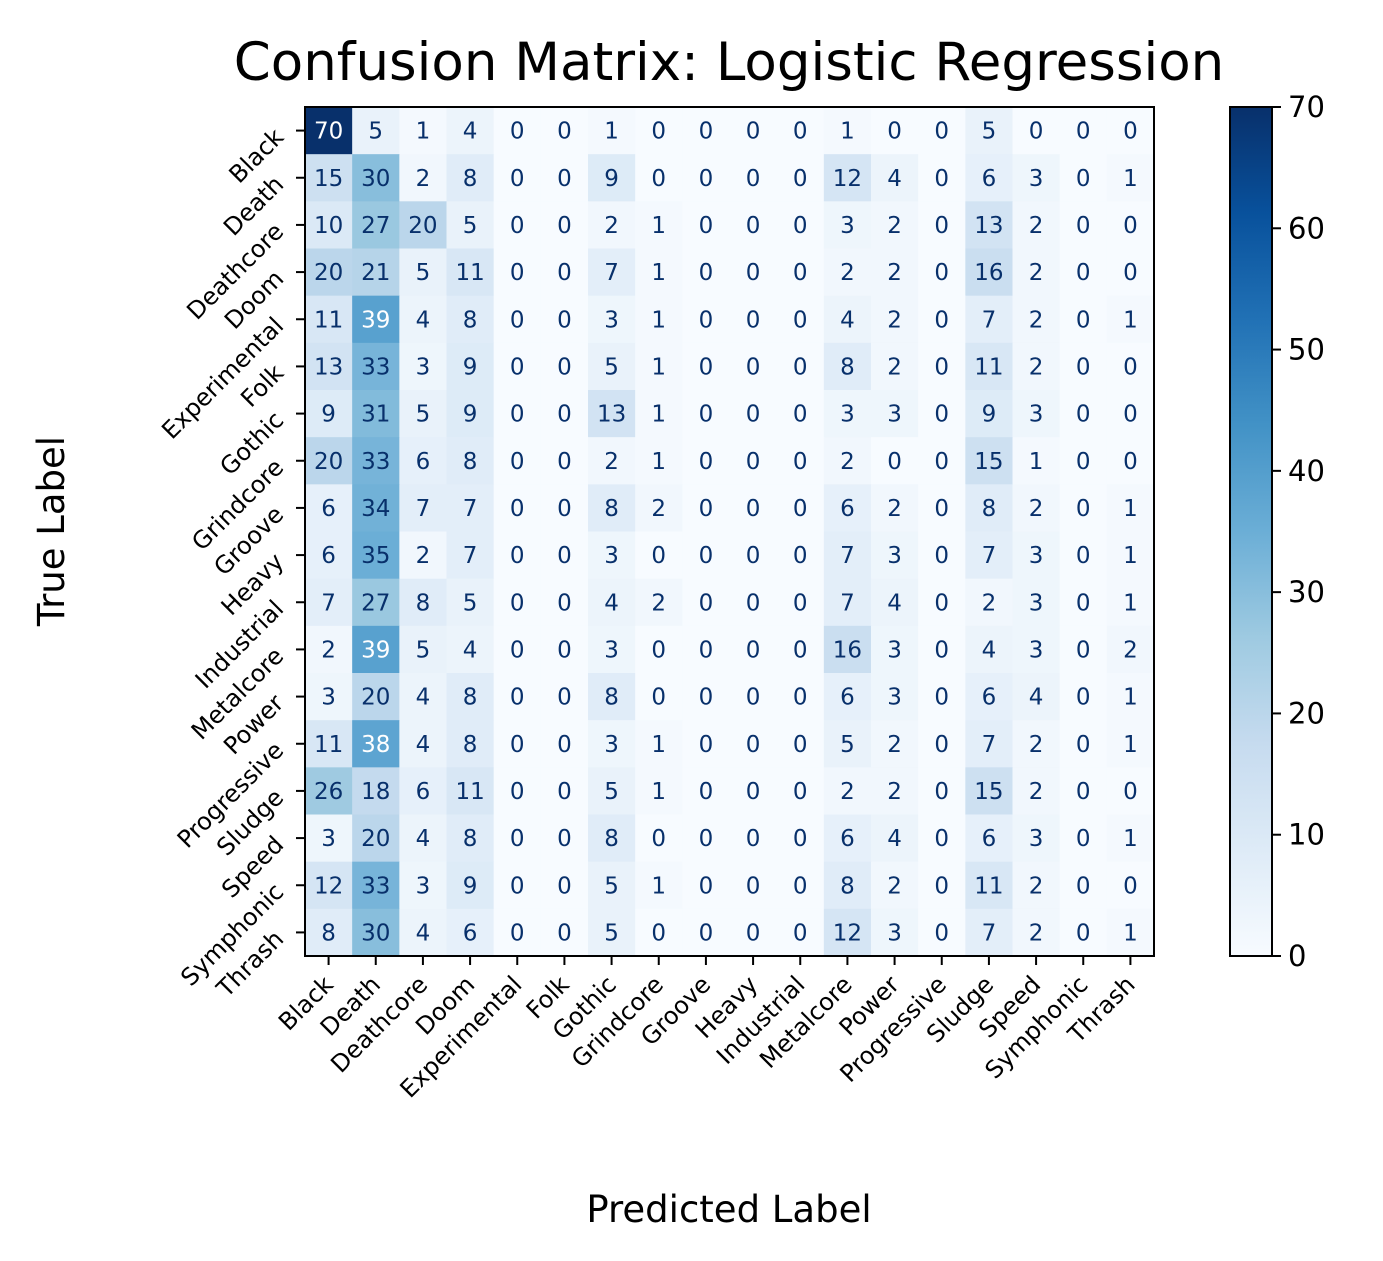 This screenshot has width=1383, height=1261. Describe the element at coordinates (989, 933) in the screenshot. I see `cell-value-label: 7` at that location.